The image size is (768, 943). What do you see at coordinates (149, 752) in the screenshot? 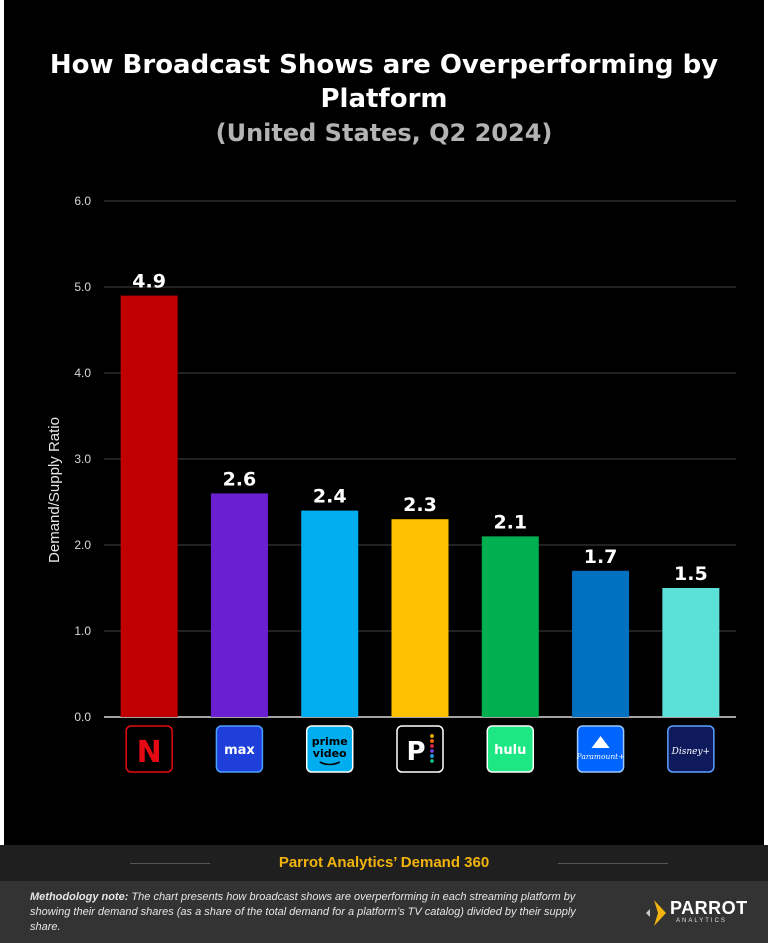
I see `netflix-logo-icon: N` at bounding box center [149, 752].